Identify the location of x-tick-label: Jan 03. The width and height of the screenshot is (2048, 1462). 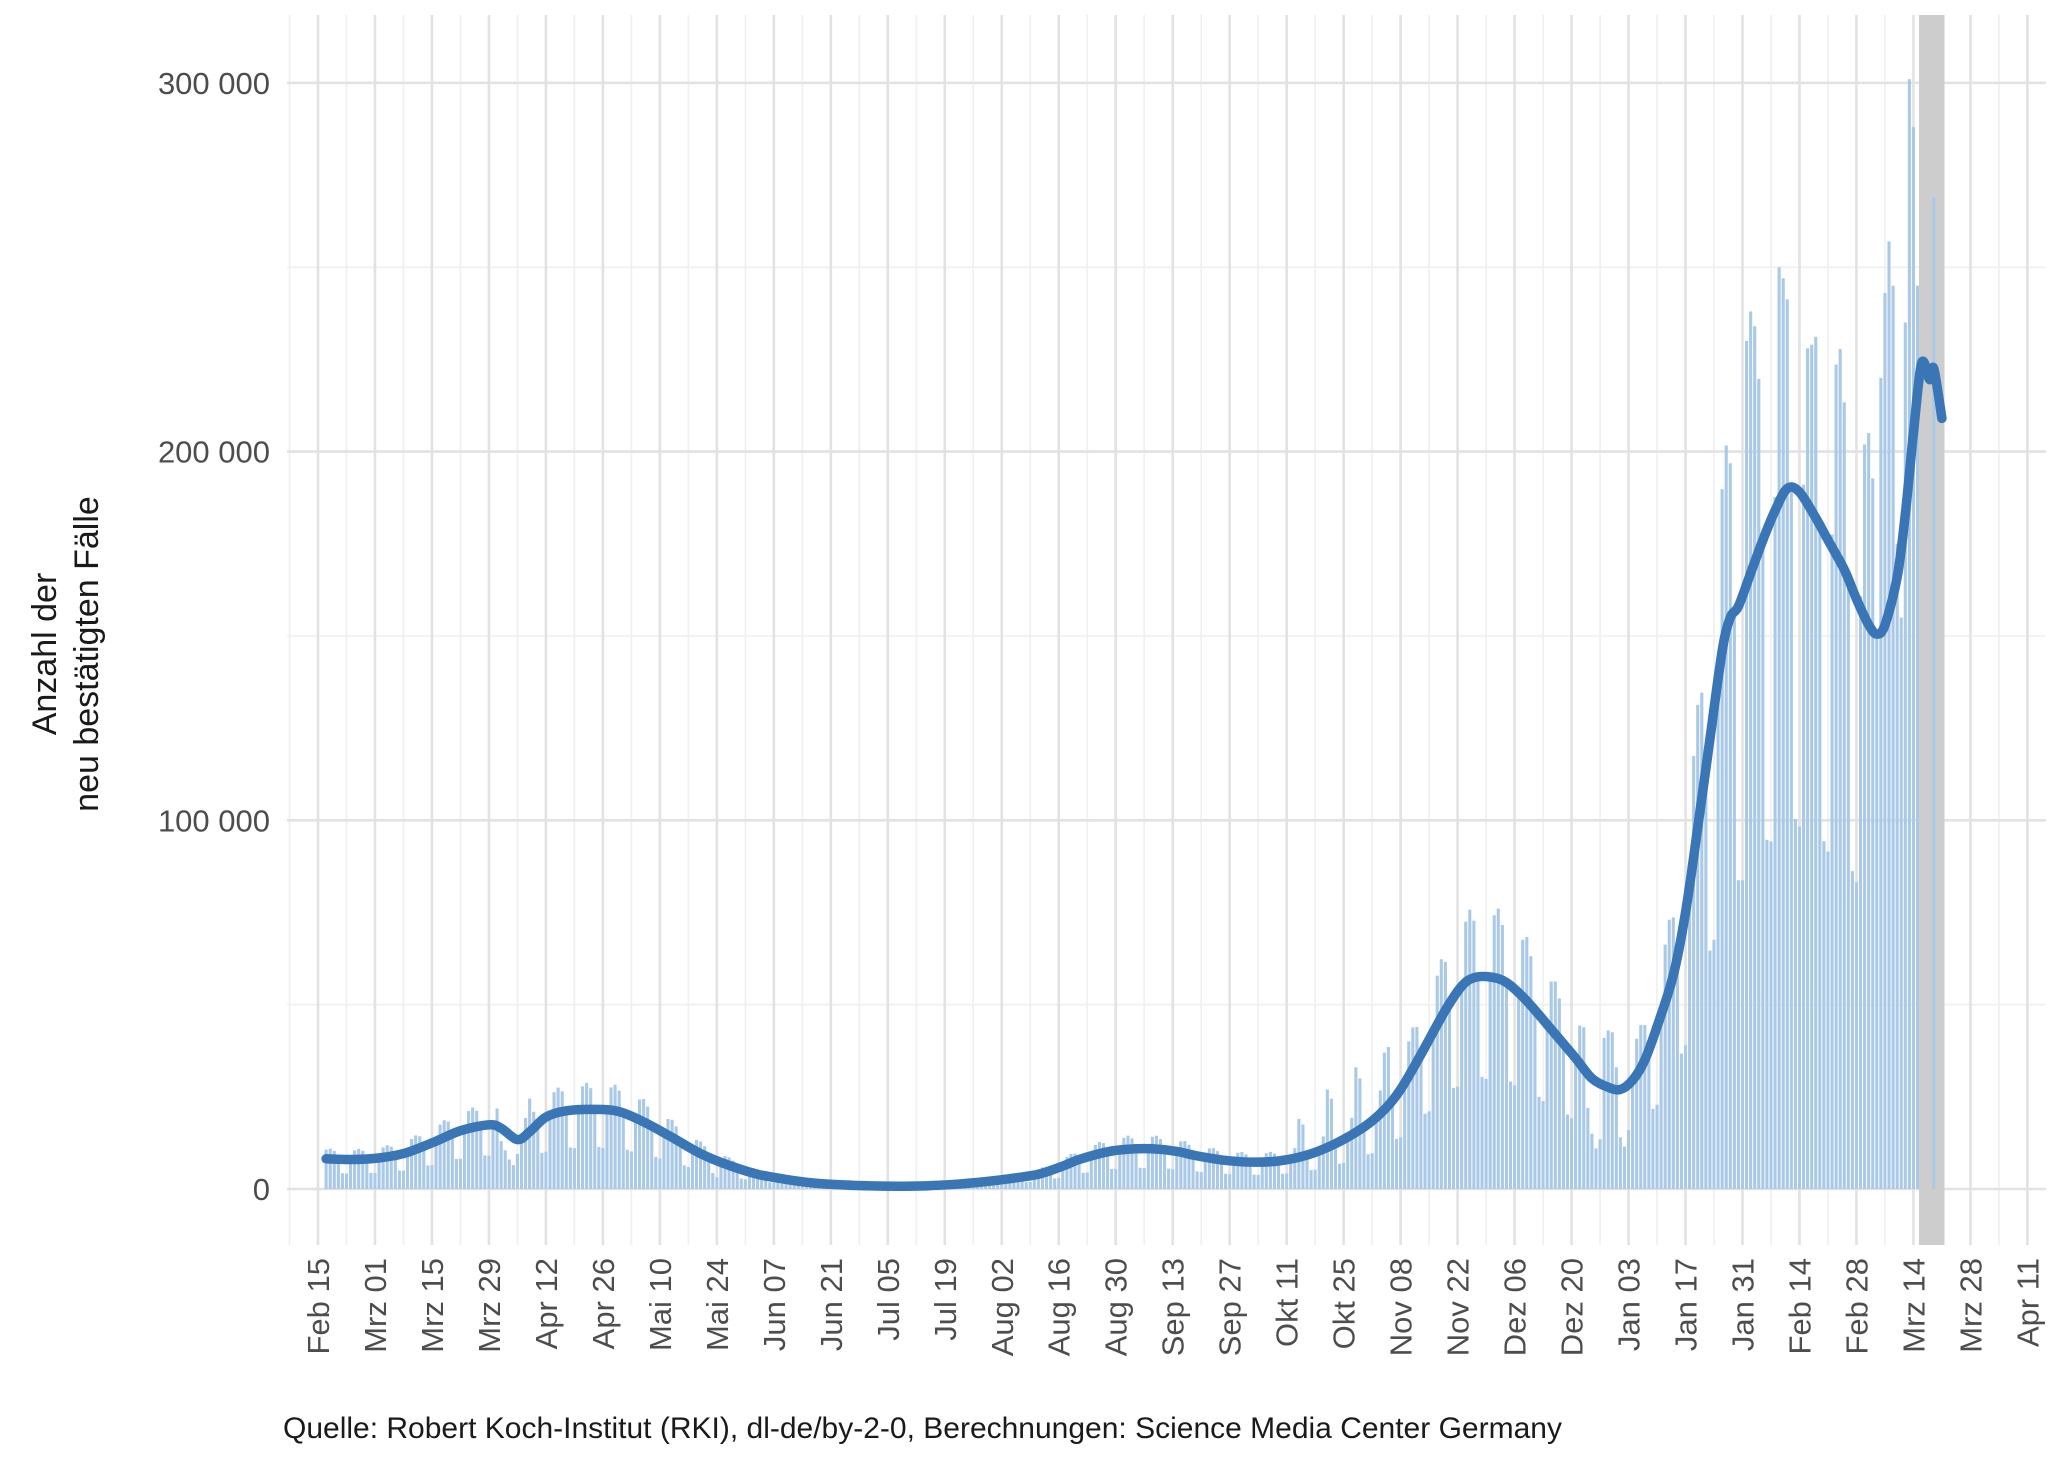
(1629, 1304).